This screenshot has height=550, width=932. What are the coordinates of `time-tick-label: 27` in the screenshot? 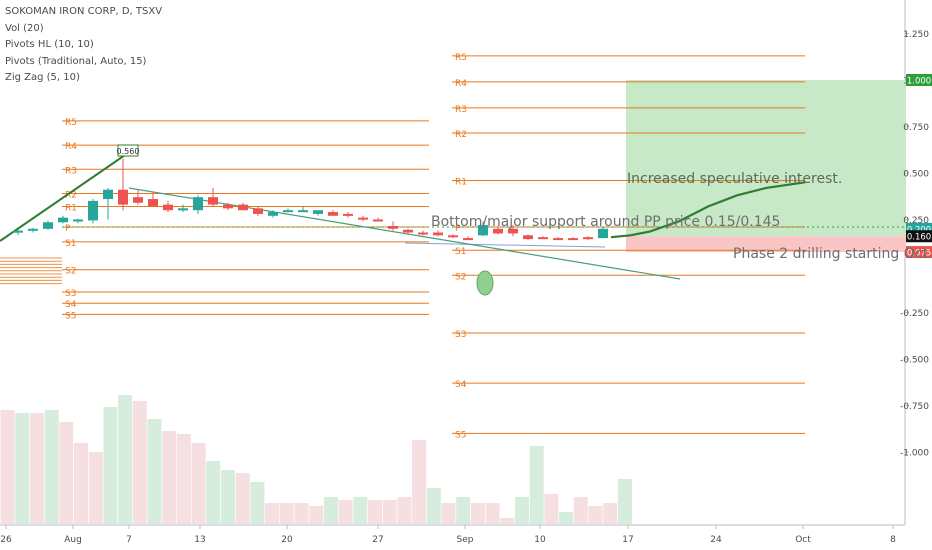 It's located at (377, 540).